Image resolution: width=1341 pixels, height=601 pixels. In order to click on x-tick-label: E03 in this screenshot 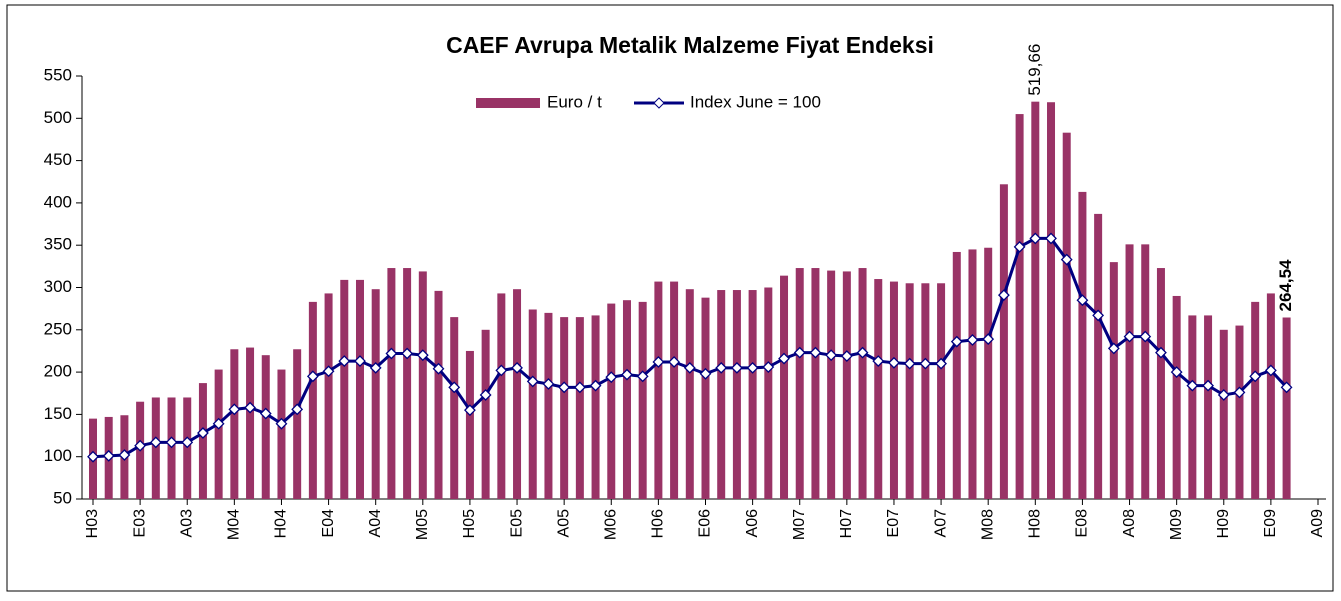, I will do `click(139, 523)`.